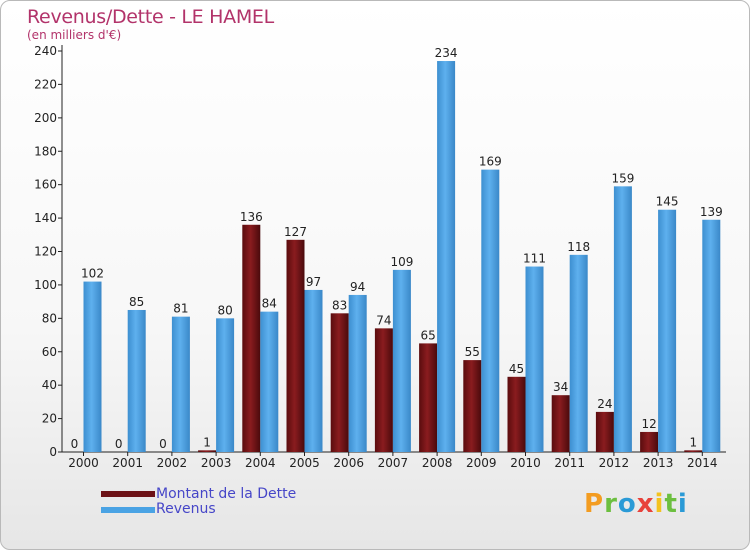  Describe the element at coordinates (128, 494) in the screenshot. I see `legend-swatch-debt` at that location.